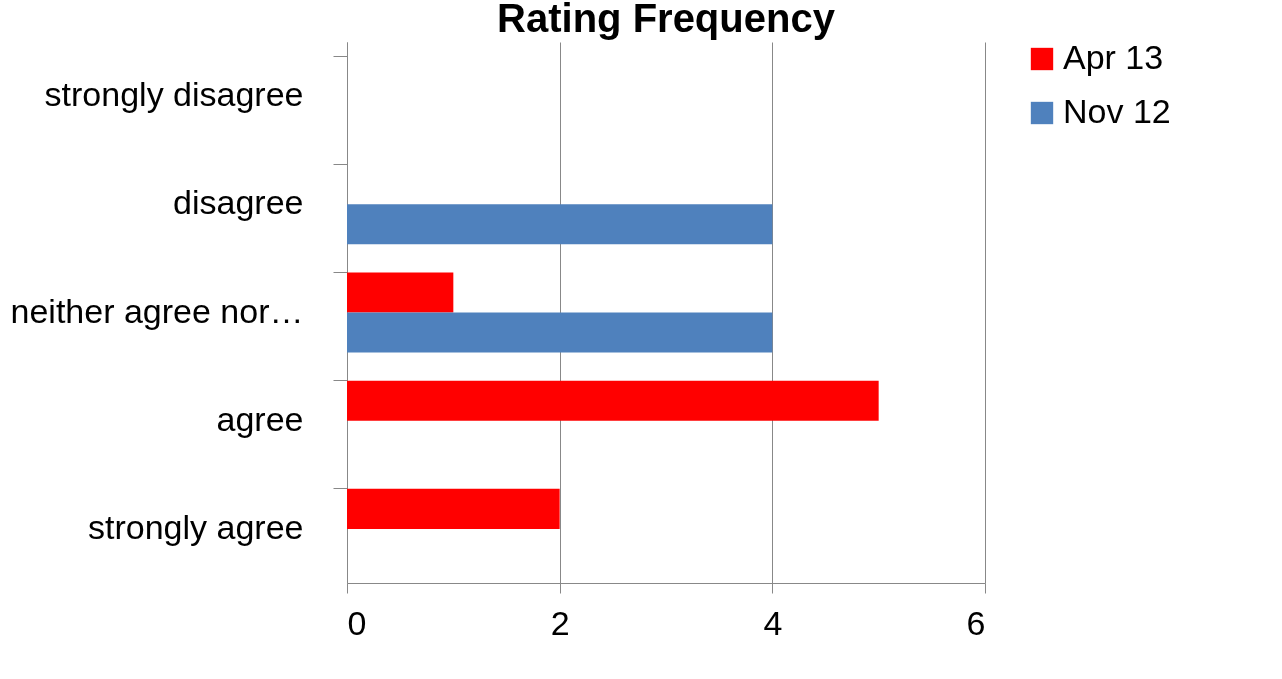 The width and height of the screenshot is (1282, 679). Describe the element at coordinates (1117, 111) in the screenshot. I see `legend-label: Nov 12` at that location.